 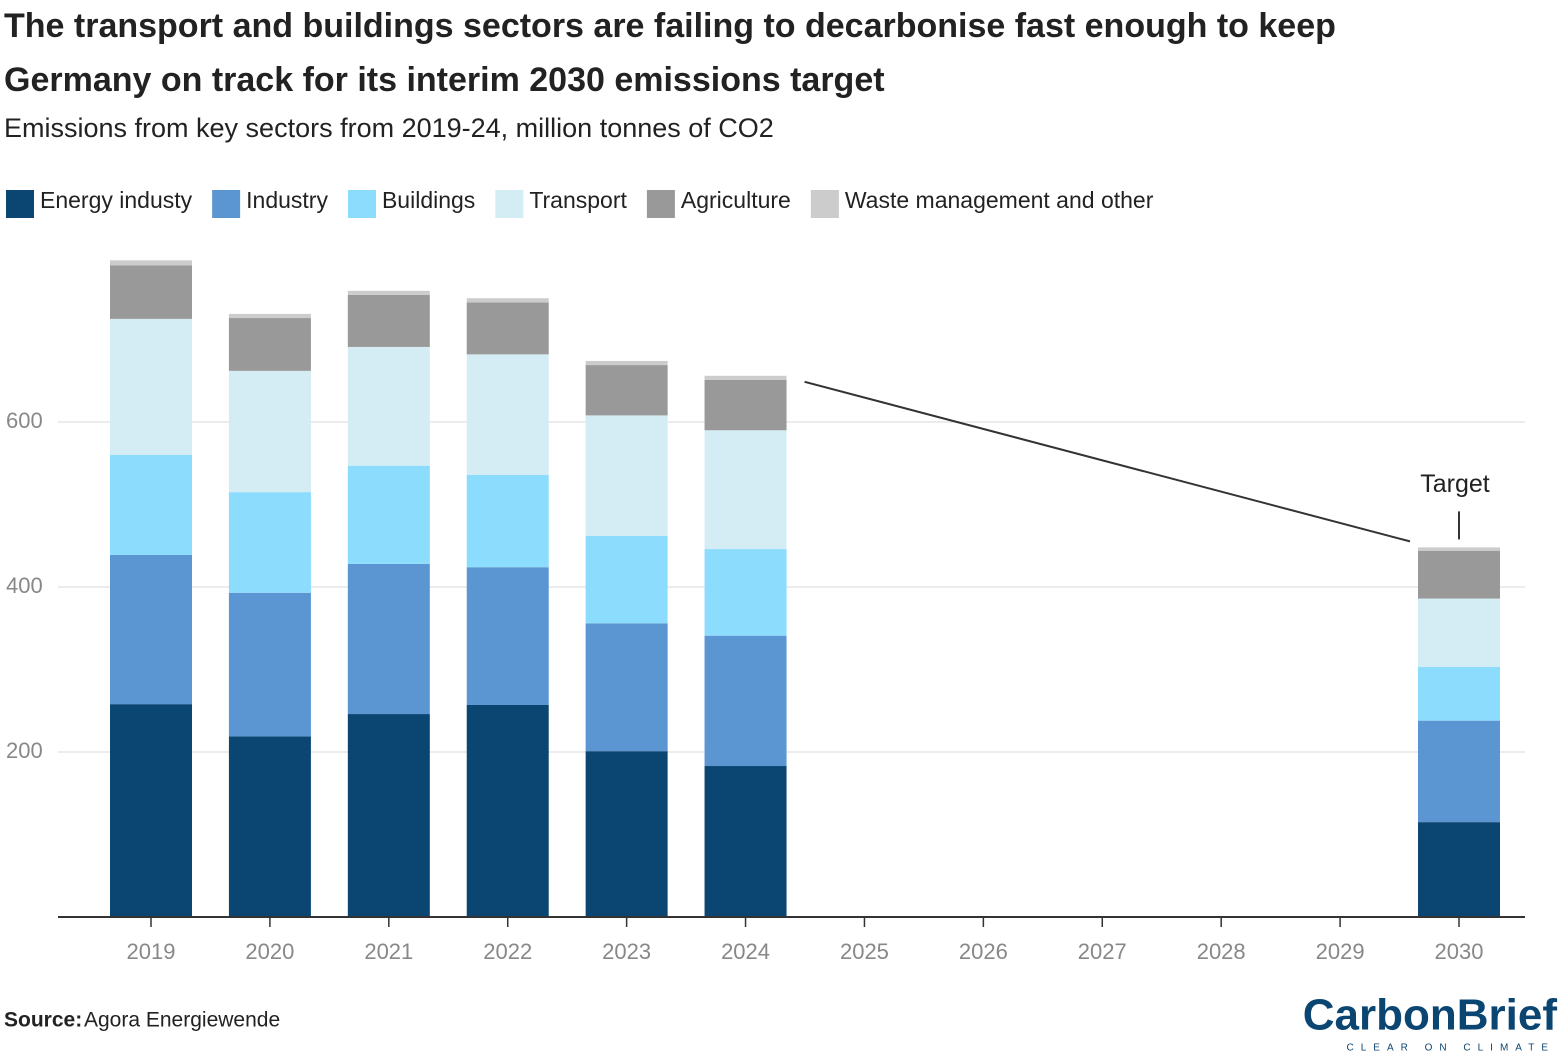 What do you see at coordinates (24, 750) in the screenshot?
I see `y-tick-label: 200` at bounding box center [24, 750].